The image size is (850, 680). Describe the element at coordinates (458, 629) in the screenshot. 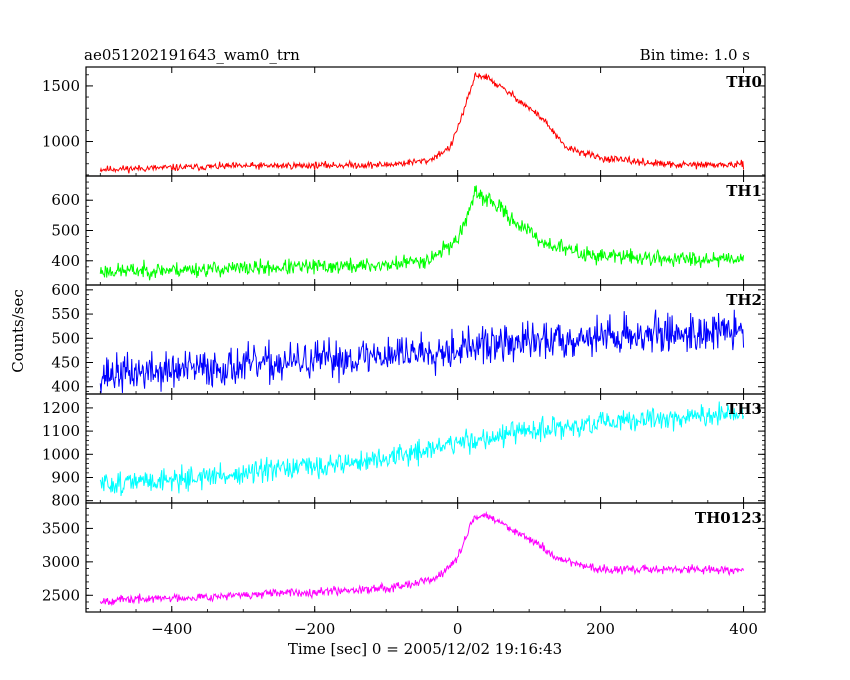

I see `x-tick-label: 0` at that location.